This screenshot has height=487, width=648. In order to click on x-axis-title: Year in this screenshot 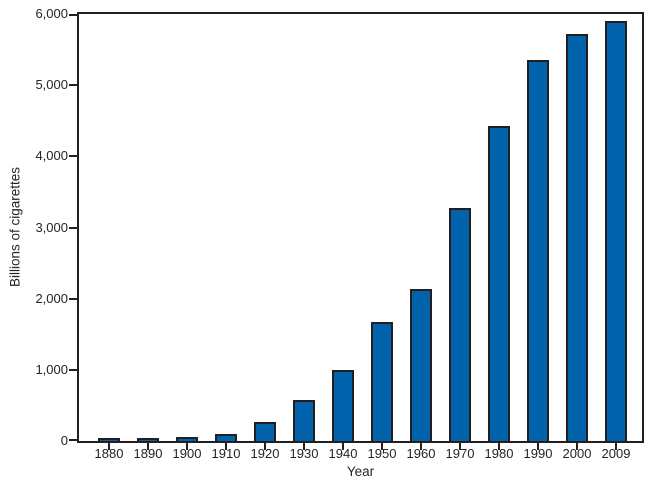, I will do `click(360, 471)`.